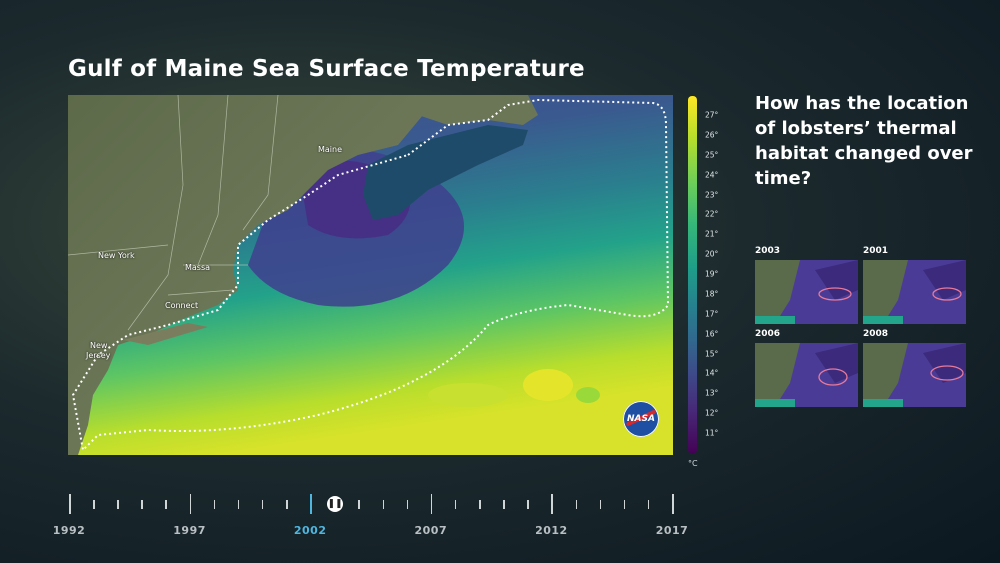  I want to click on temperature-colorbar, so click(692, 275).